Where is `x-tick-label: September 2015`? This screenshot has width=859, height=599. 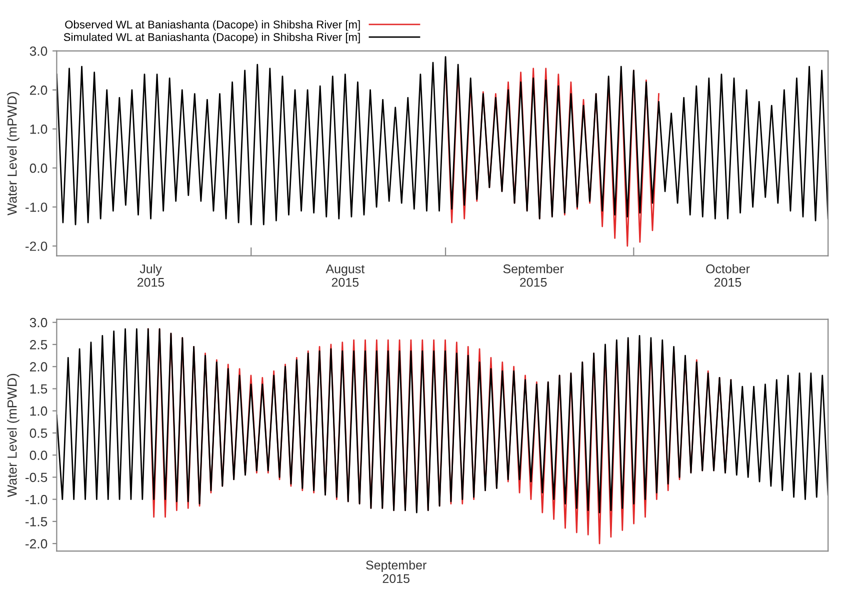
x-tick-label: September 2015 is located at coordinates (533, 275).